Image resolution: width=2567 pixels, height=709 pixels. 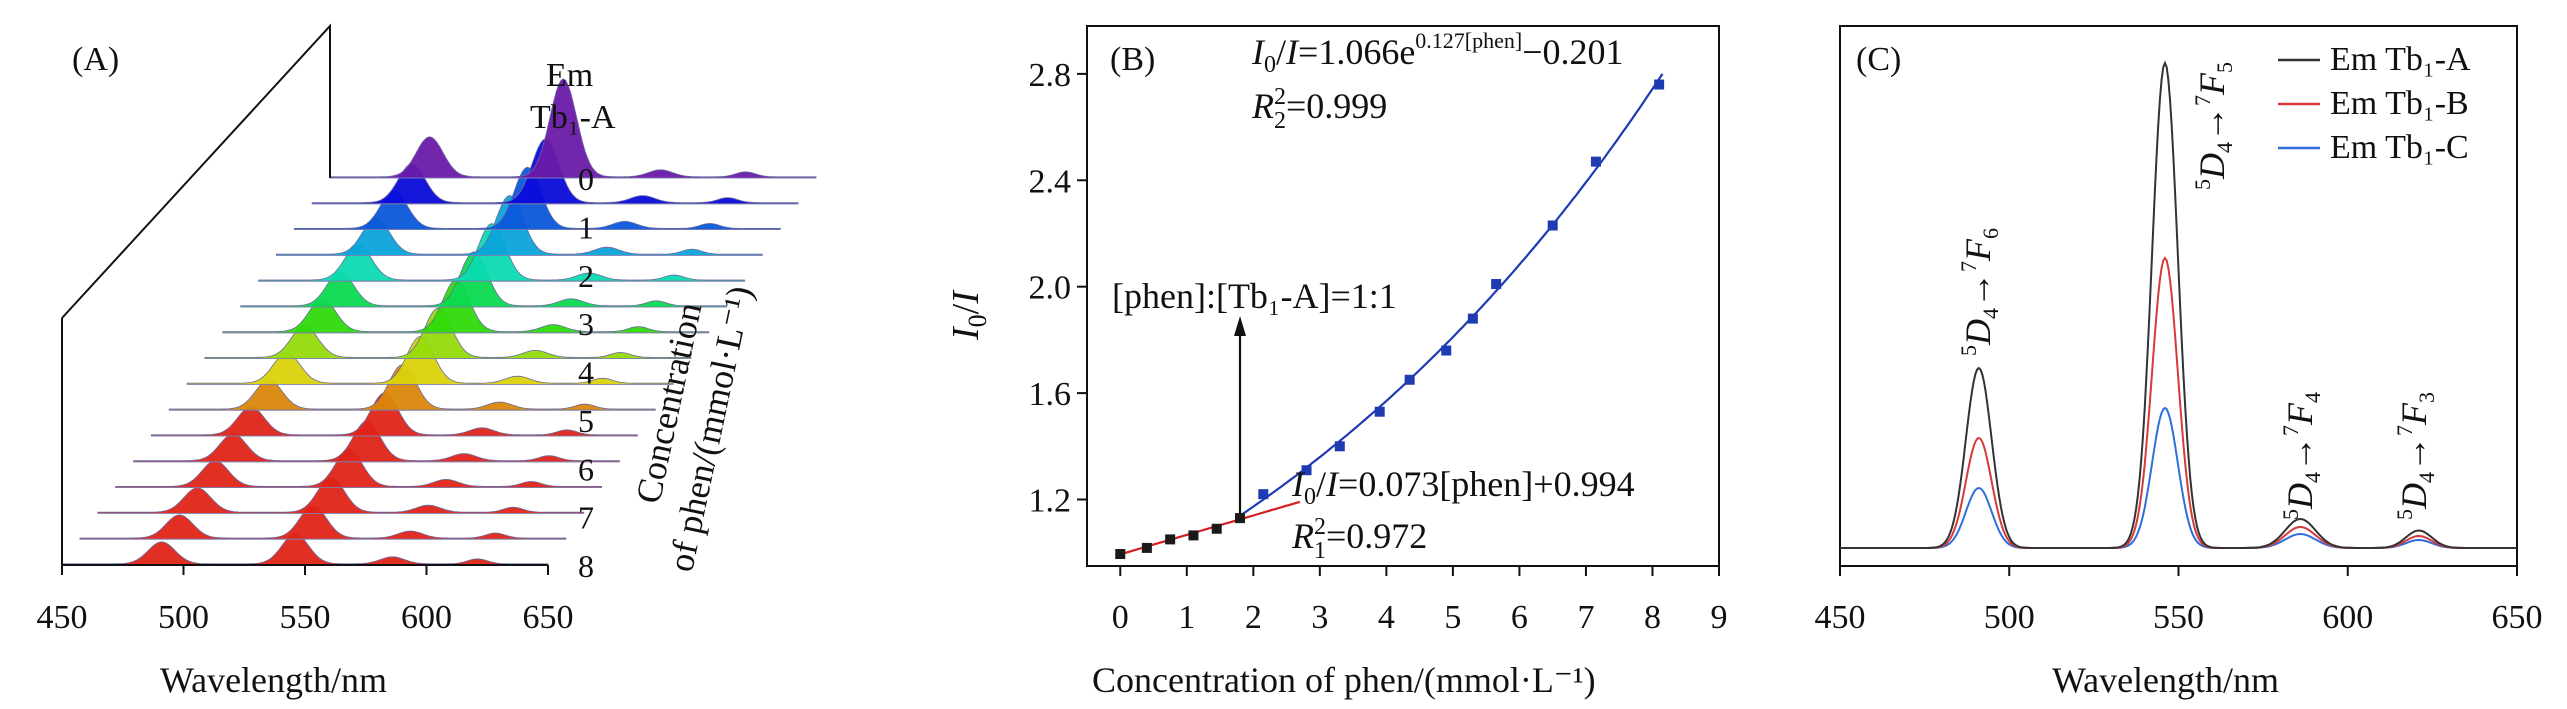 What do you see at coordinates (1652, 617) in the screenshot?
I see `panel-b-x-tick-label: 8` at bounding box center [1652, 617].